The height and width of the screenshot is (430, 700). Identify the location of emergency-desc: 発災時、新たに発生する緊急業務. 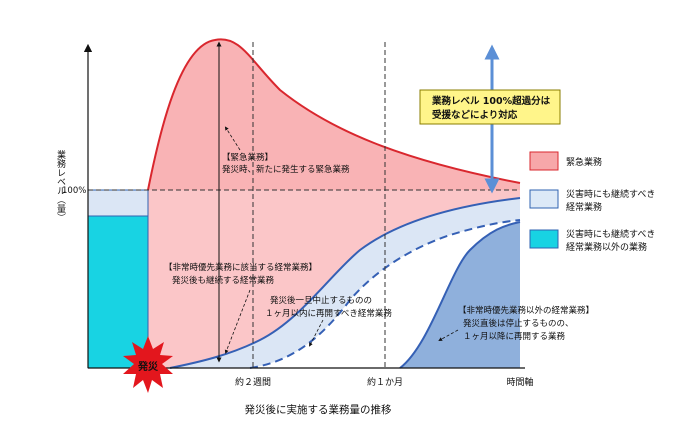
(286, 169).